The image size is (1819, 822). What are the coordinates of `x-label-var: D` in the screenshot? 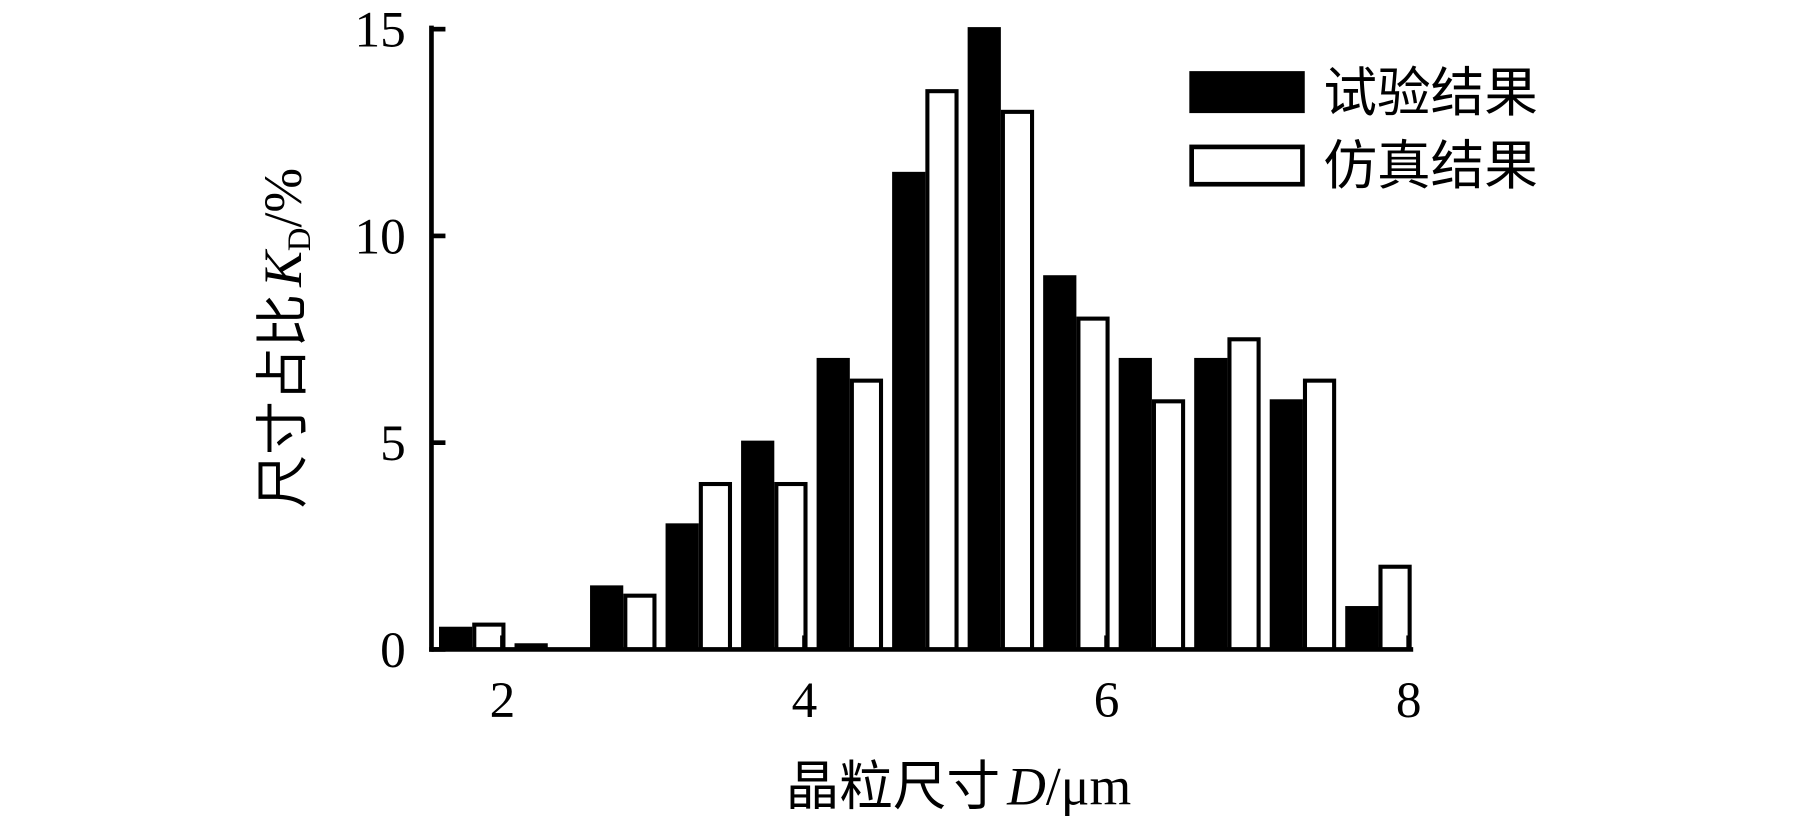 It's located at (1026, 787).